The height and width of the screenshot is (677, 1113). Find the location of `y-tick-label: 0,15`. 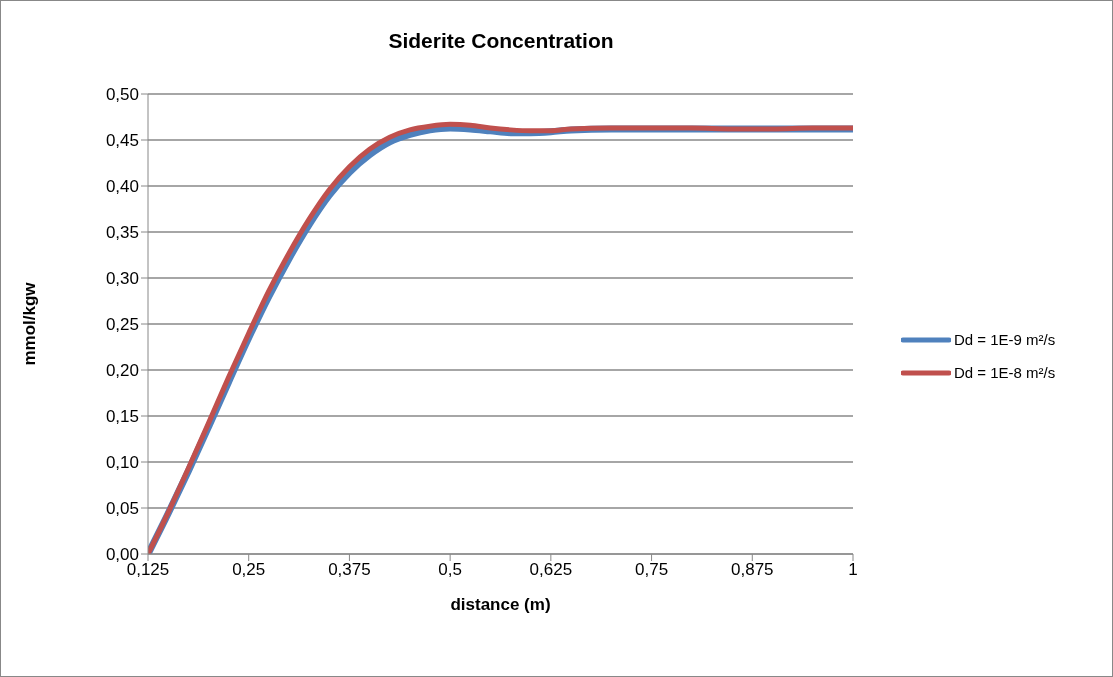

y-tick-label: 0,15 is located at coordinates (122, 417).